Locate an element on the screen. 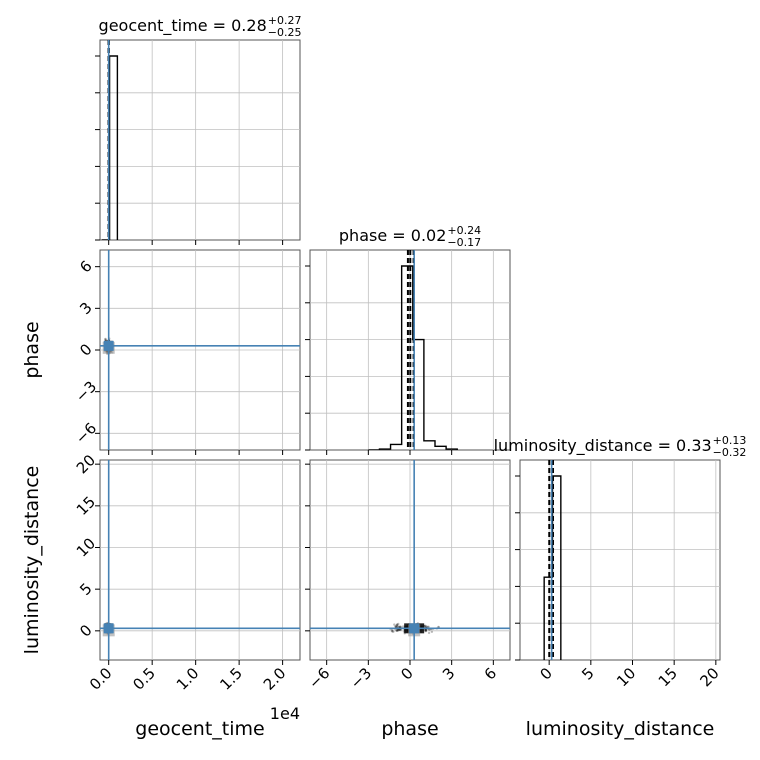 This screenshot has height=760, width=760. title-name: geocent_time is located at coordinates (153, 26).